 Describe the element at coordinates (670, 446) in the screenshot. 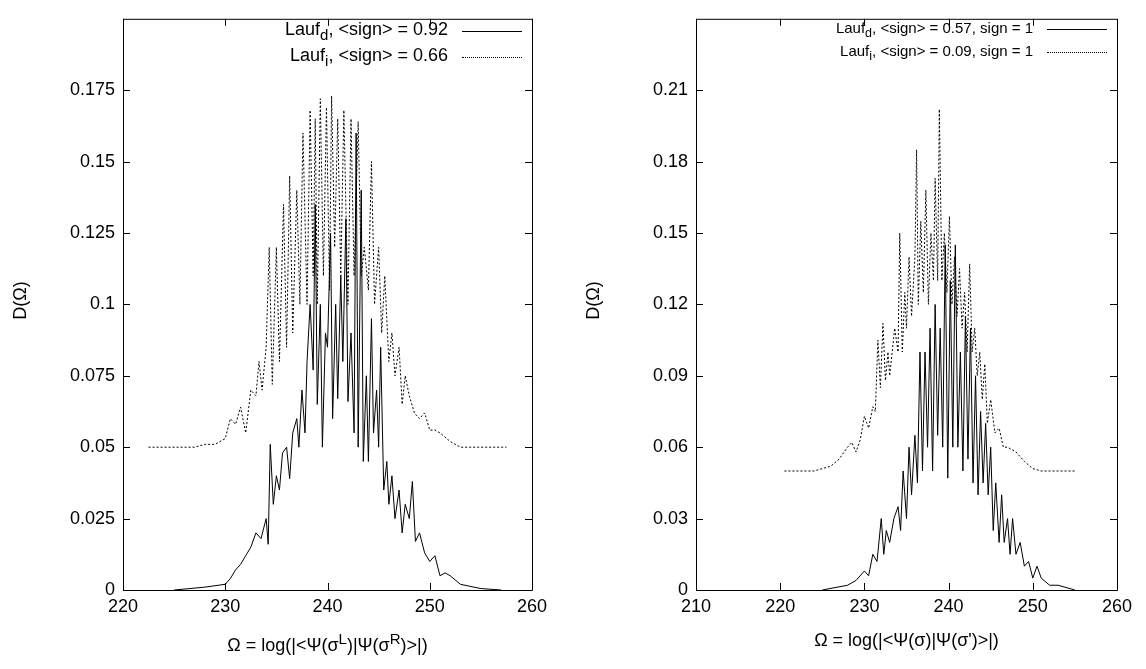

I see `y-tick-label: 0.06` at that location.